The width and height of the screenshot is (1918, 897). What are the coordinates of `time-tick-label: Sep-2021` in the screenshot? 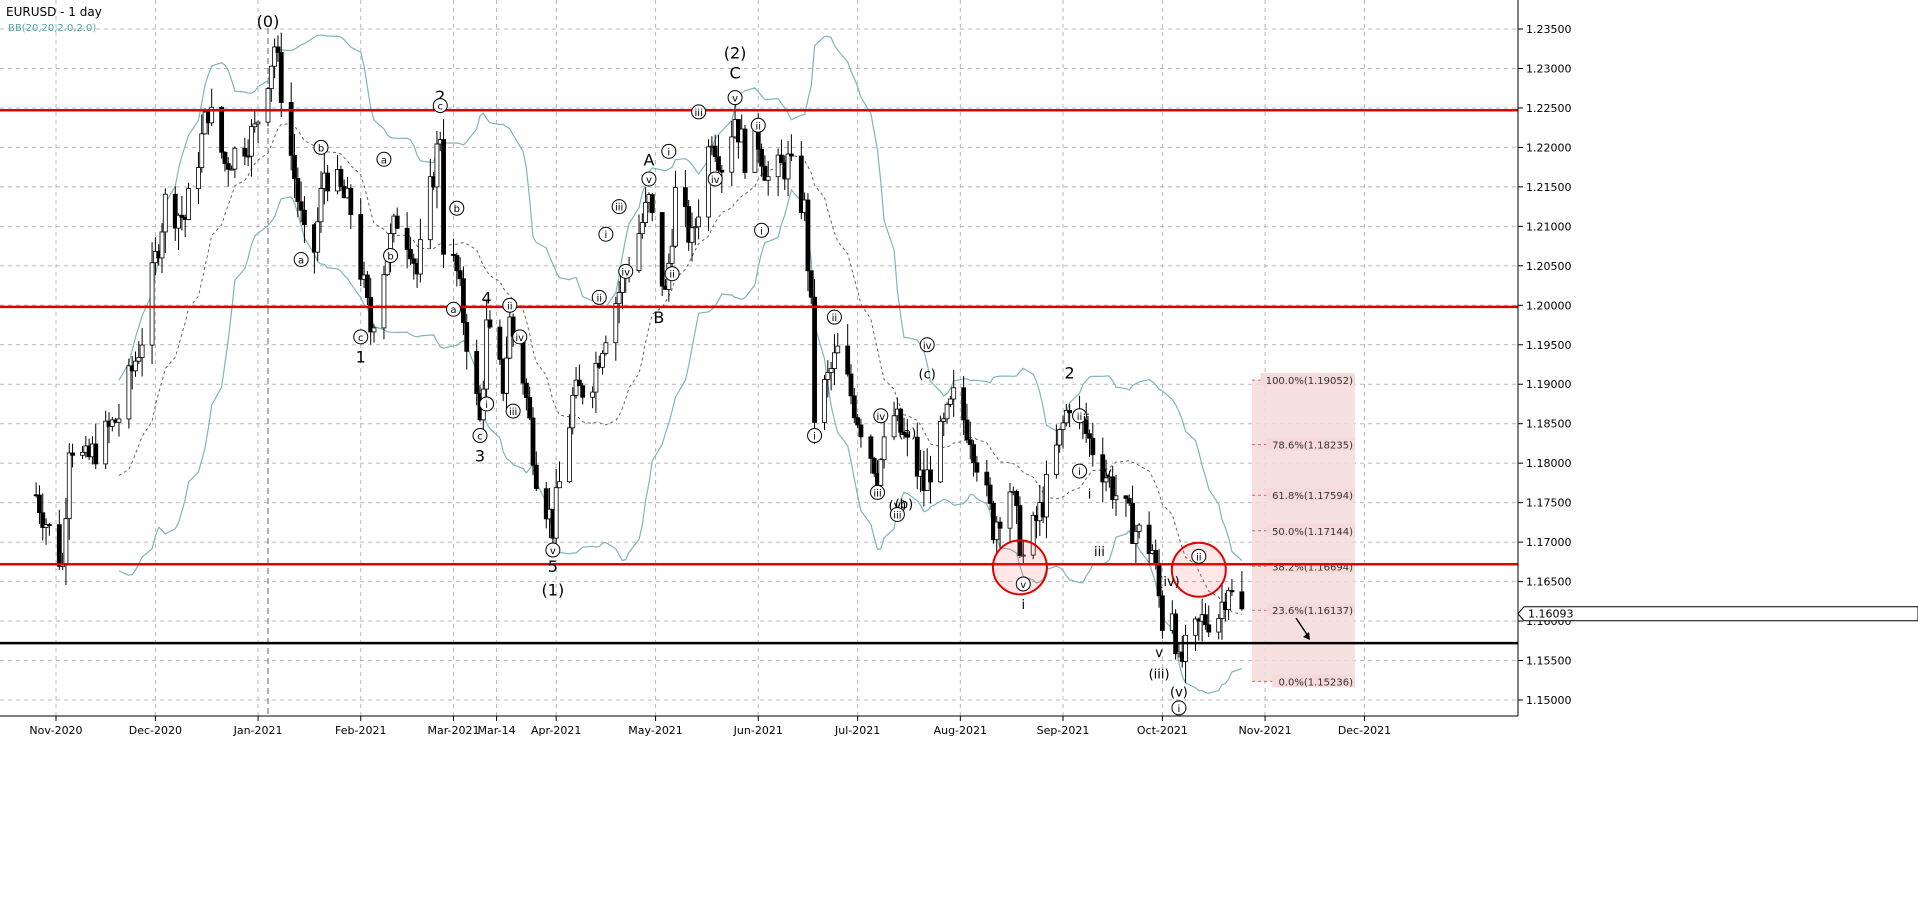 It's located at (1063, 730).